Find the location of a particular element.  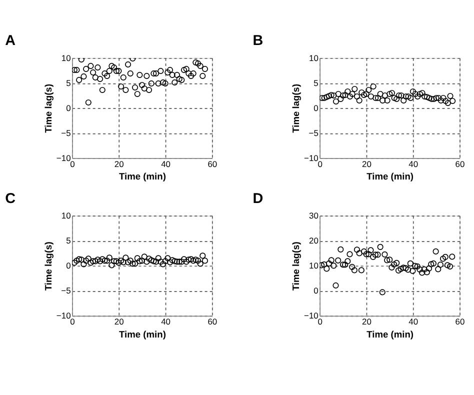

y-tick-label: −5 is located at coordinates (313, 133).